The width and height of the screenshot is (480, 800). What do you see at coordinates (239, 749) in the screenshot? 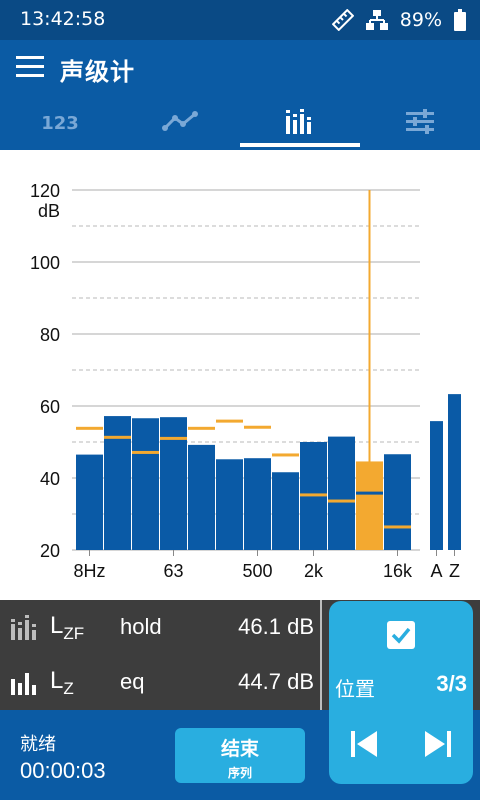
I see `end-button-label: 结束` at bounding box center [239, 749].